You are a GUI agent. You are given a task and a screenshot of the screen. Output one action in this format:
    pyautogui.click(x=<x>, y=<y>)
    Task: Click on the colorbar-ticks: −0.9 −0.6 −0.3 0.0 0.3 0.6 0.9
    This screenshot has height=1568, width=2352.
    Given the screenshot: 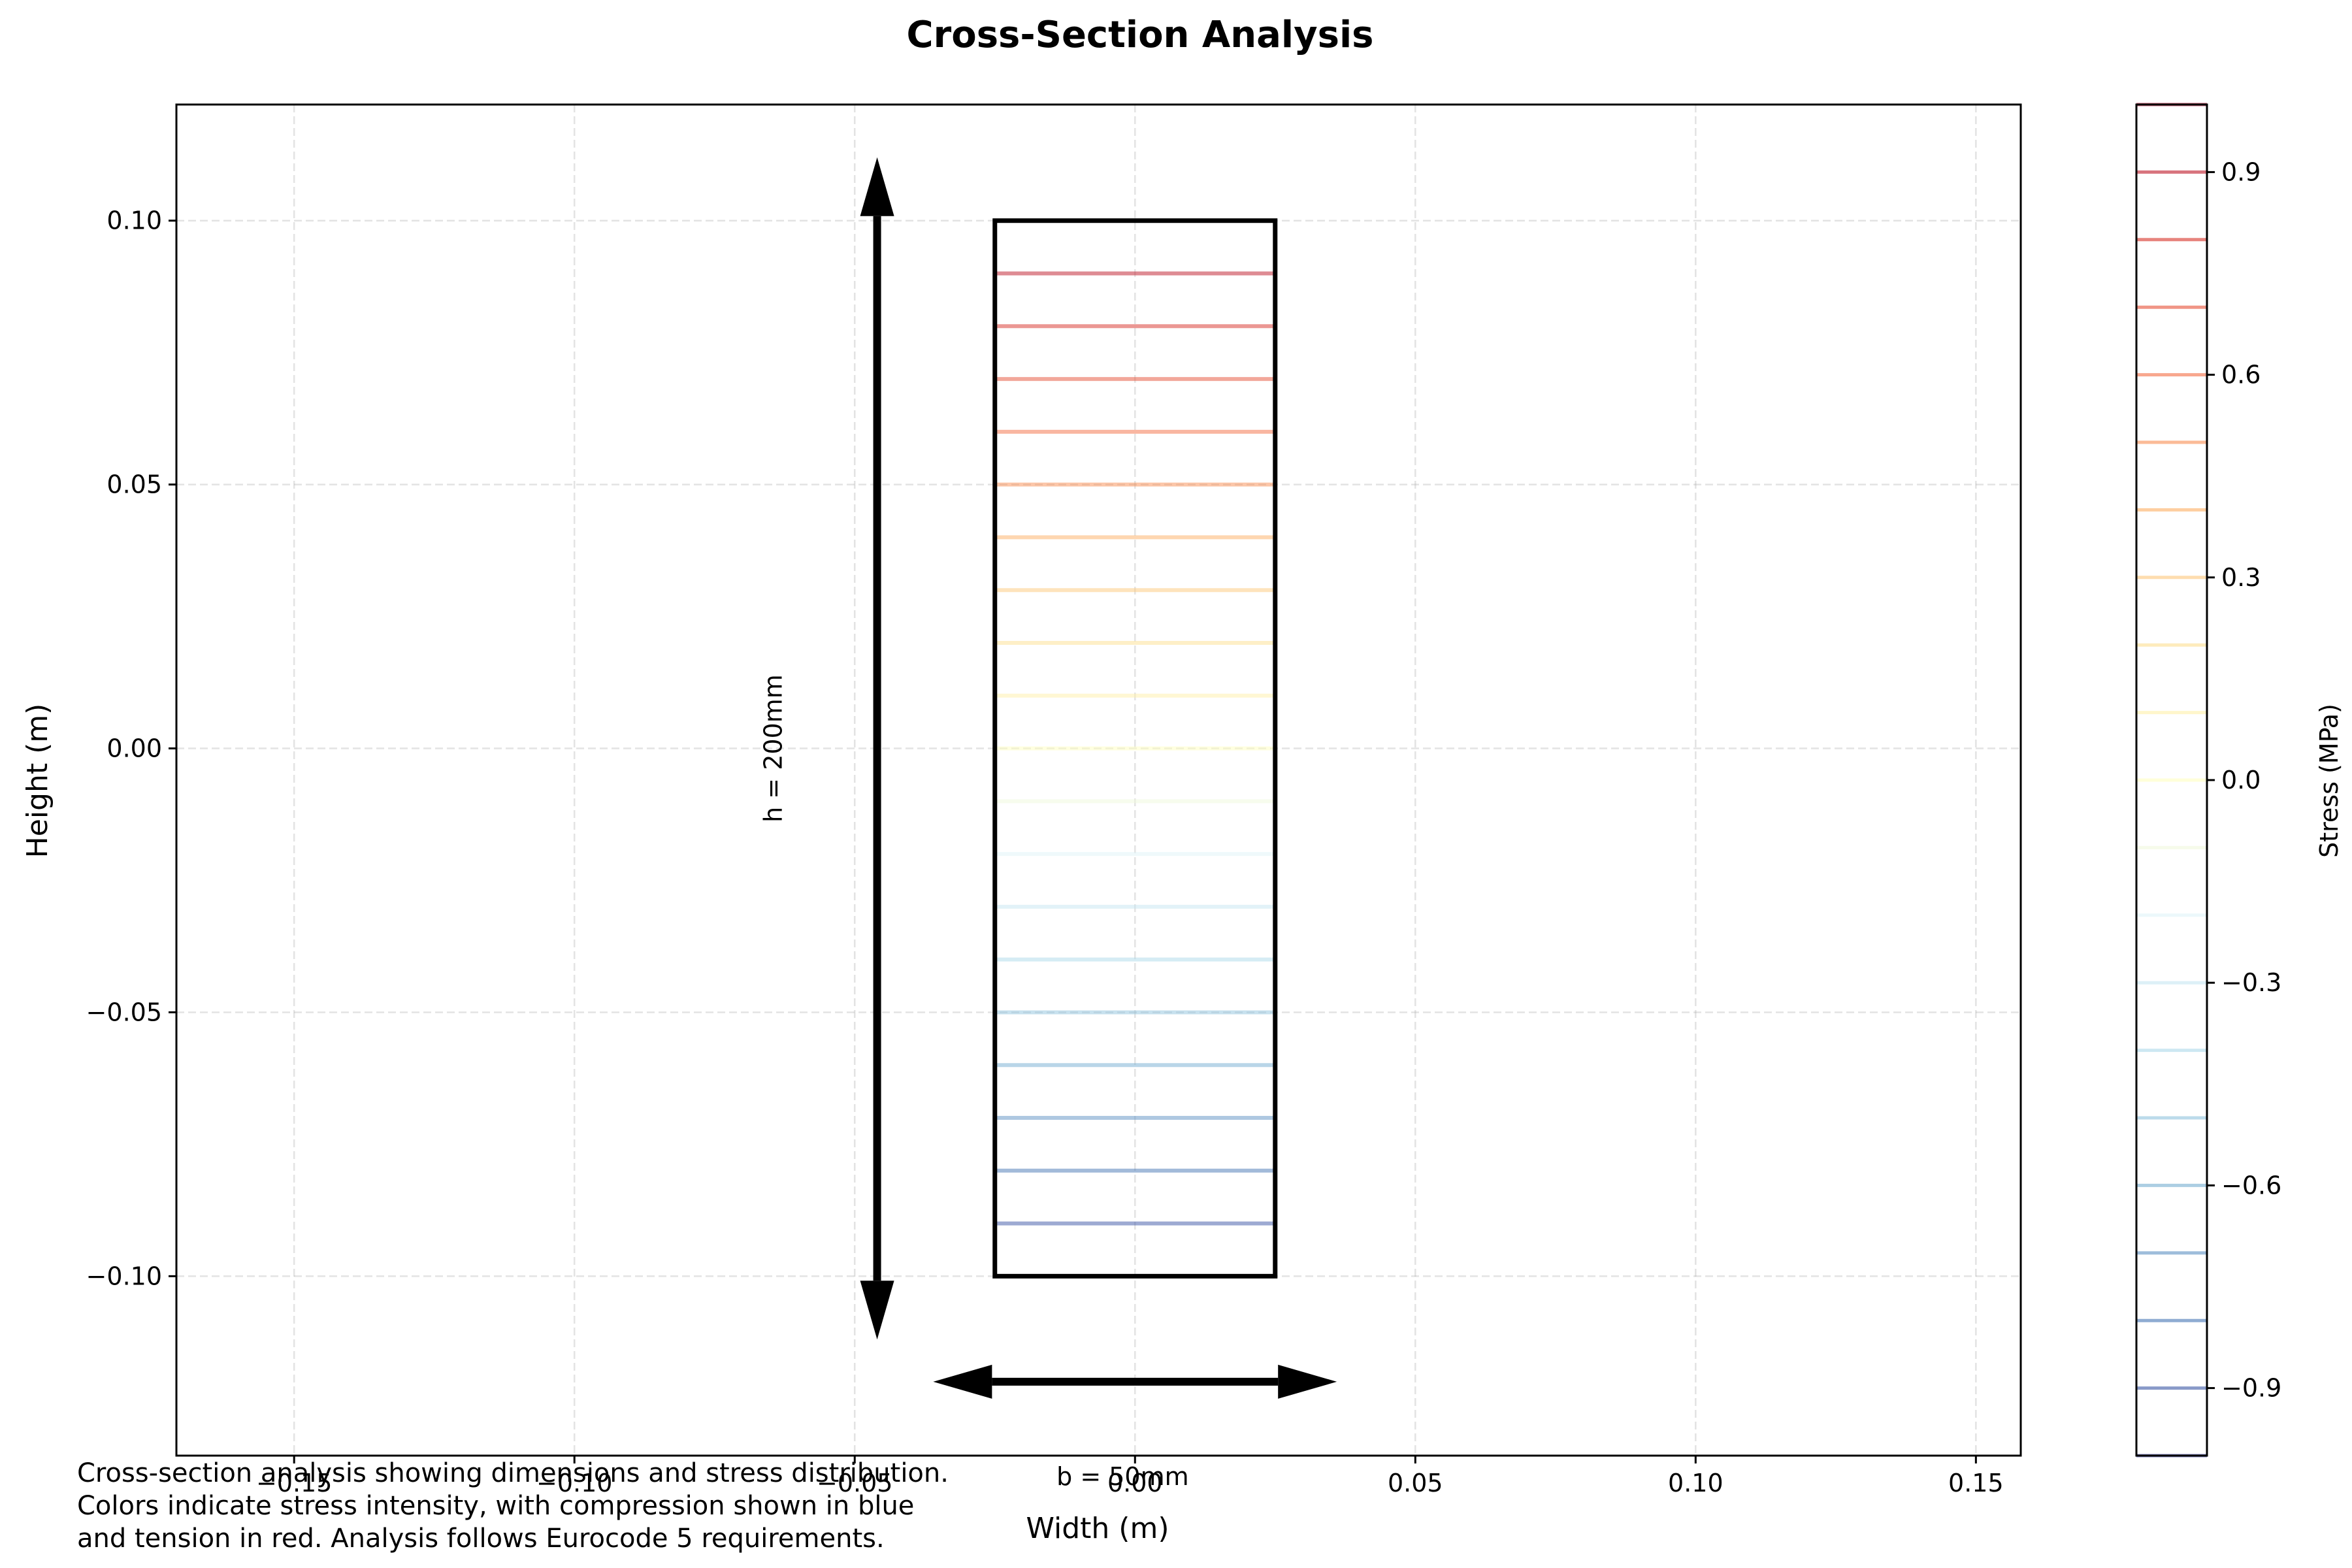 What is the action you would take?
    pyautogui.click(x=2244, y=780)
    